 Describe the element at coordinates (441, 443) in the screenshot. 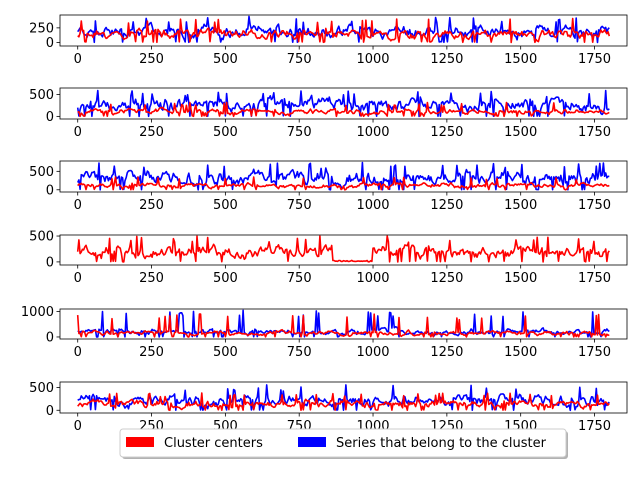

I see `legend-label-2: Series that belong to the cluster` at that location.